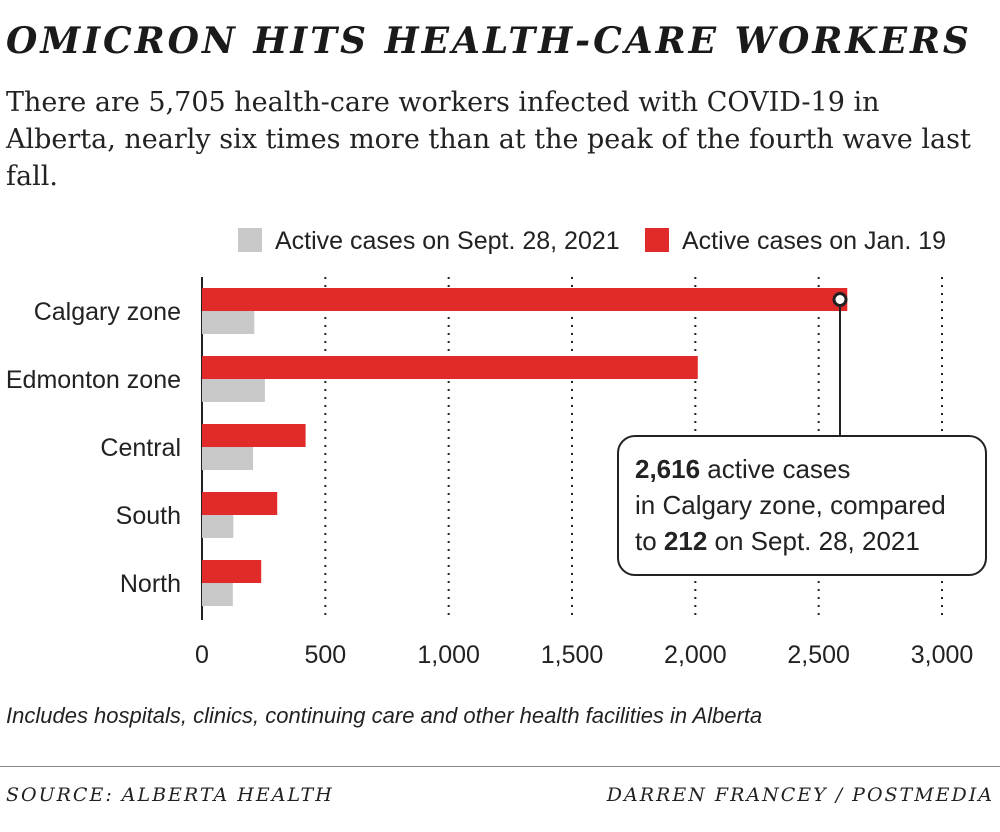  What do you see at coordinates (325, 655) in the screenshot?
I see `x-tick-label: 500` at bounding box center [325, 655].